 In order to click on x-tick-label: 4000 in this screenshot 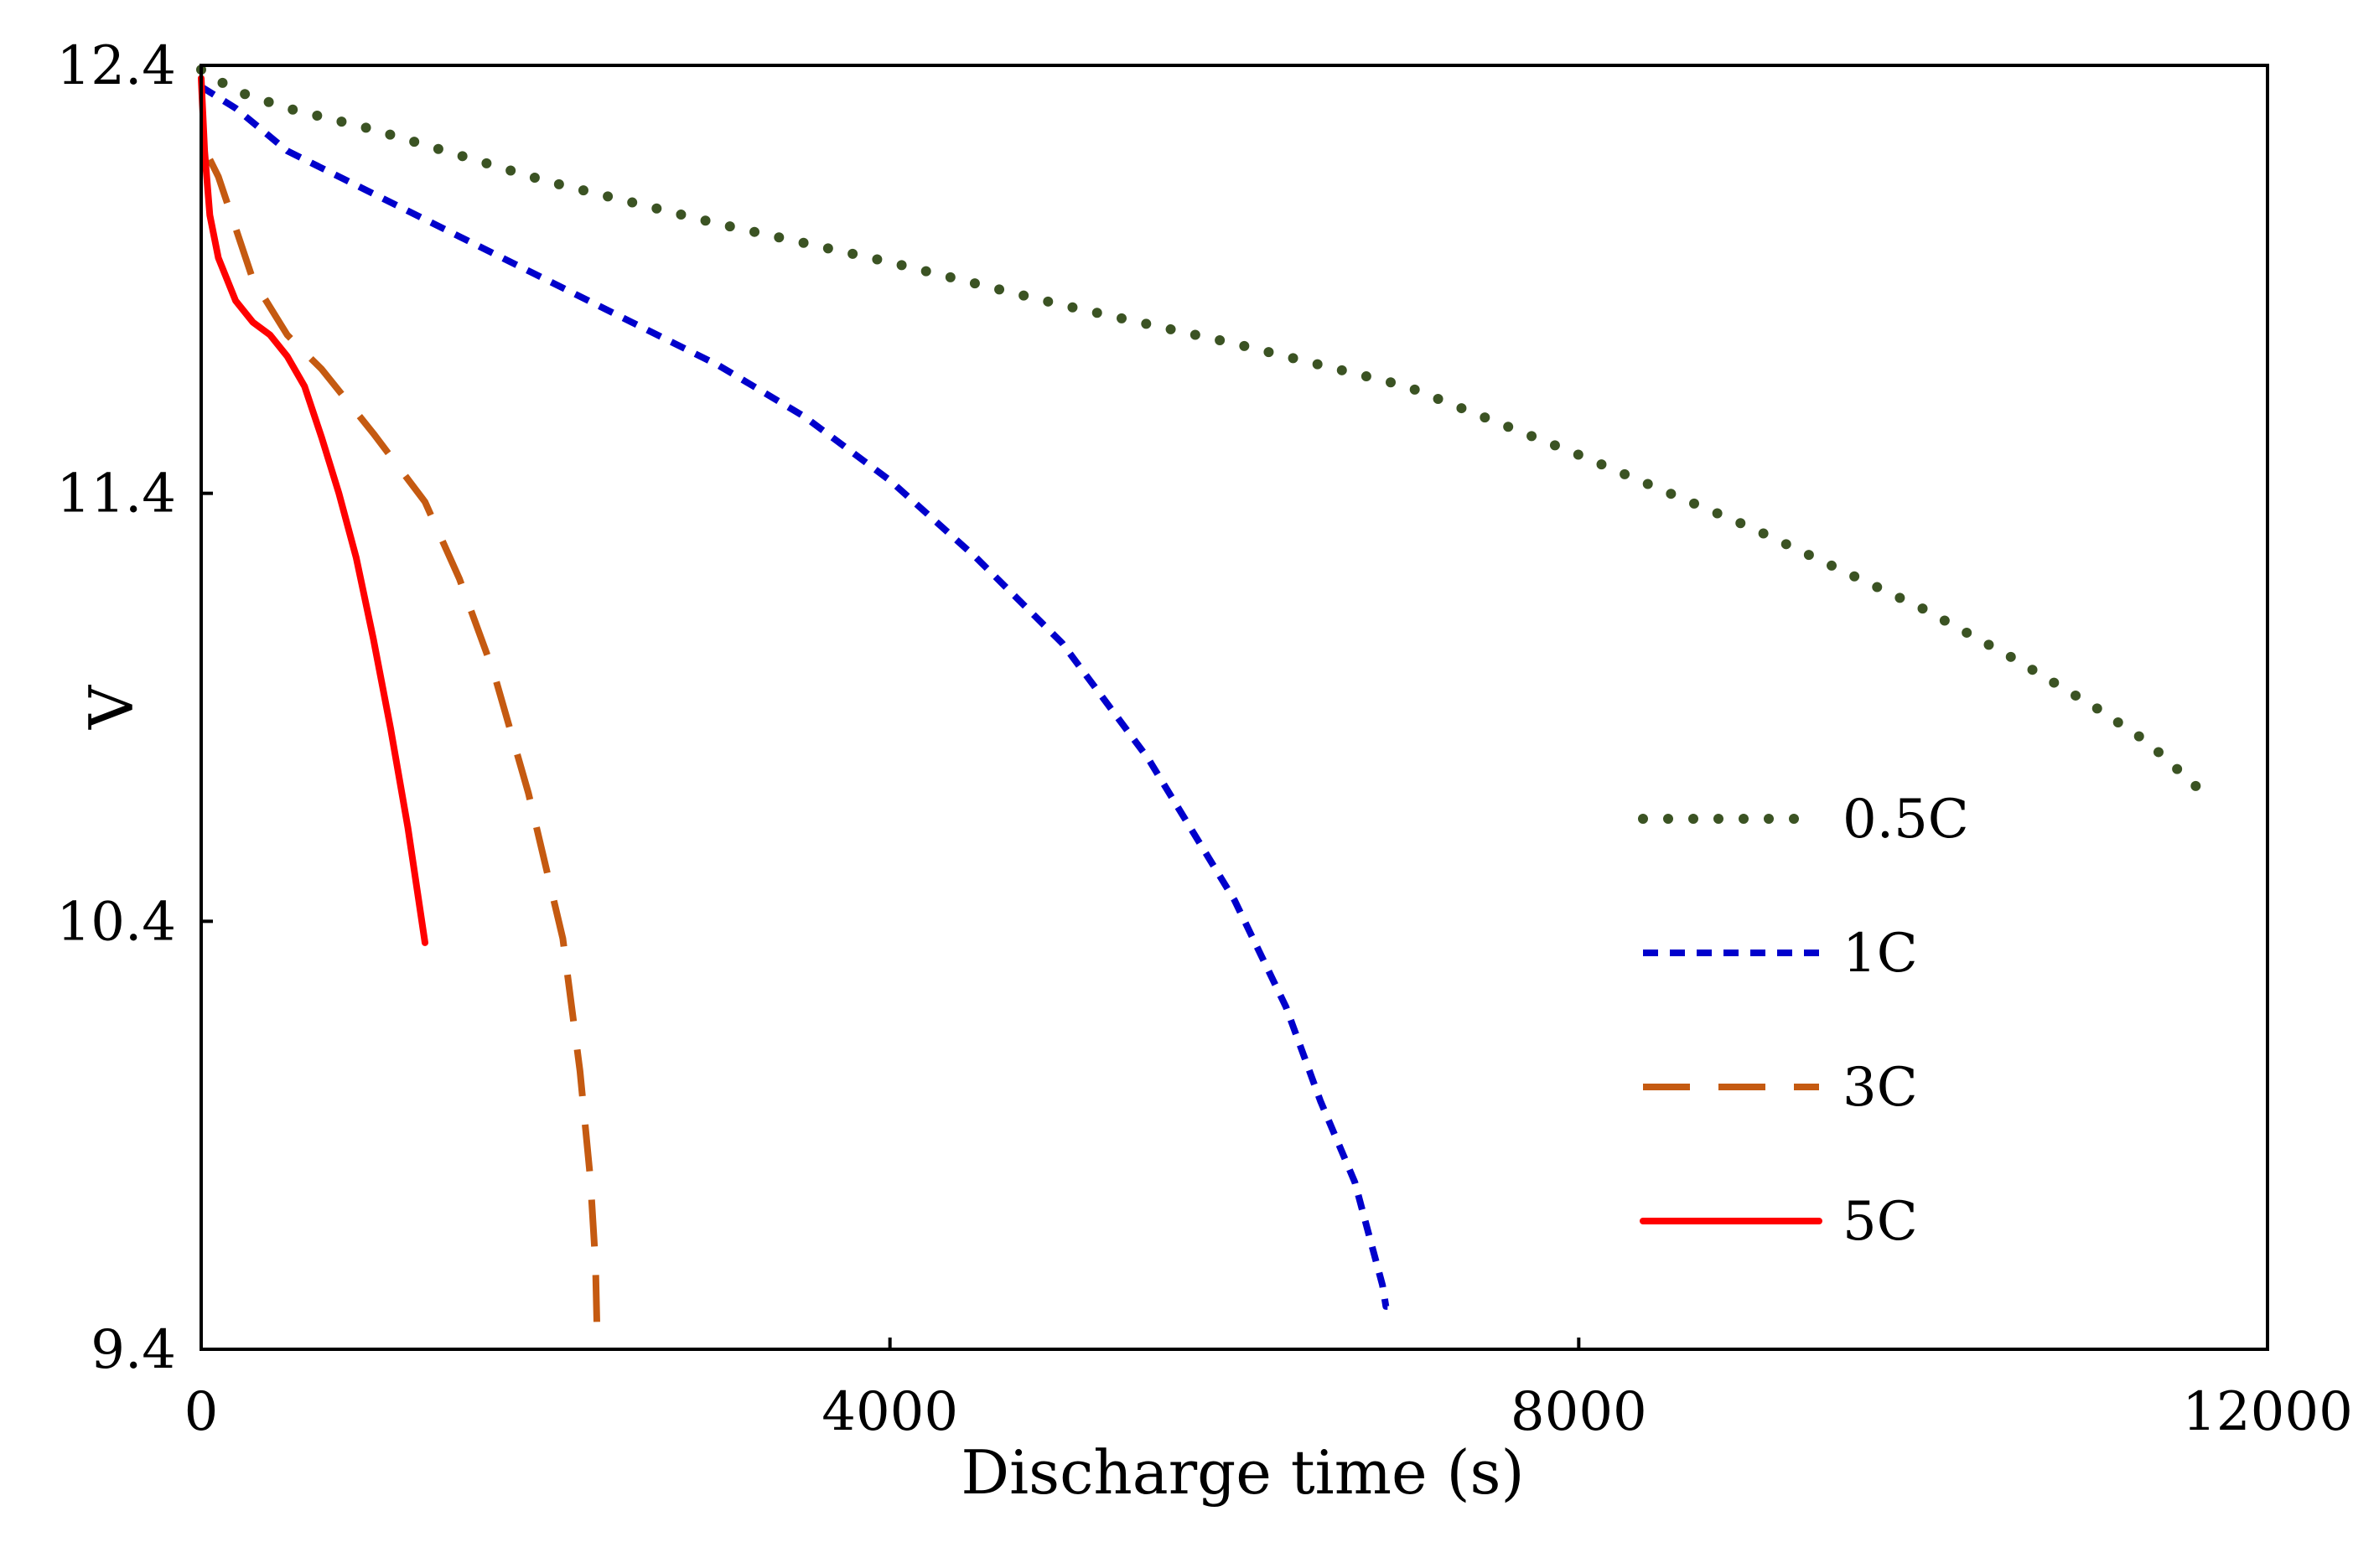, I will do `click(890, 1412)`.